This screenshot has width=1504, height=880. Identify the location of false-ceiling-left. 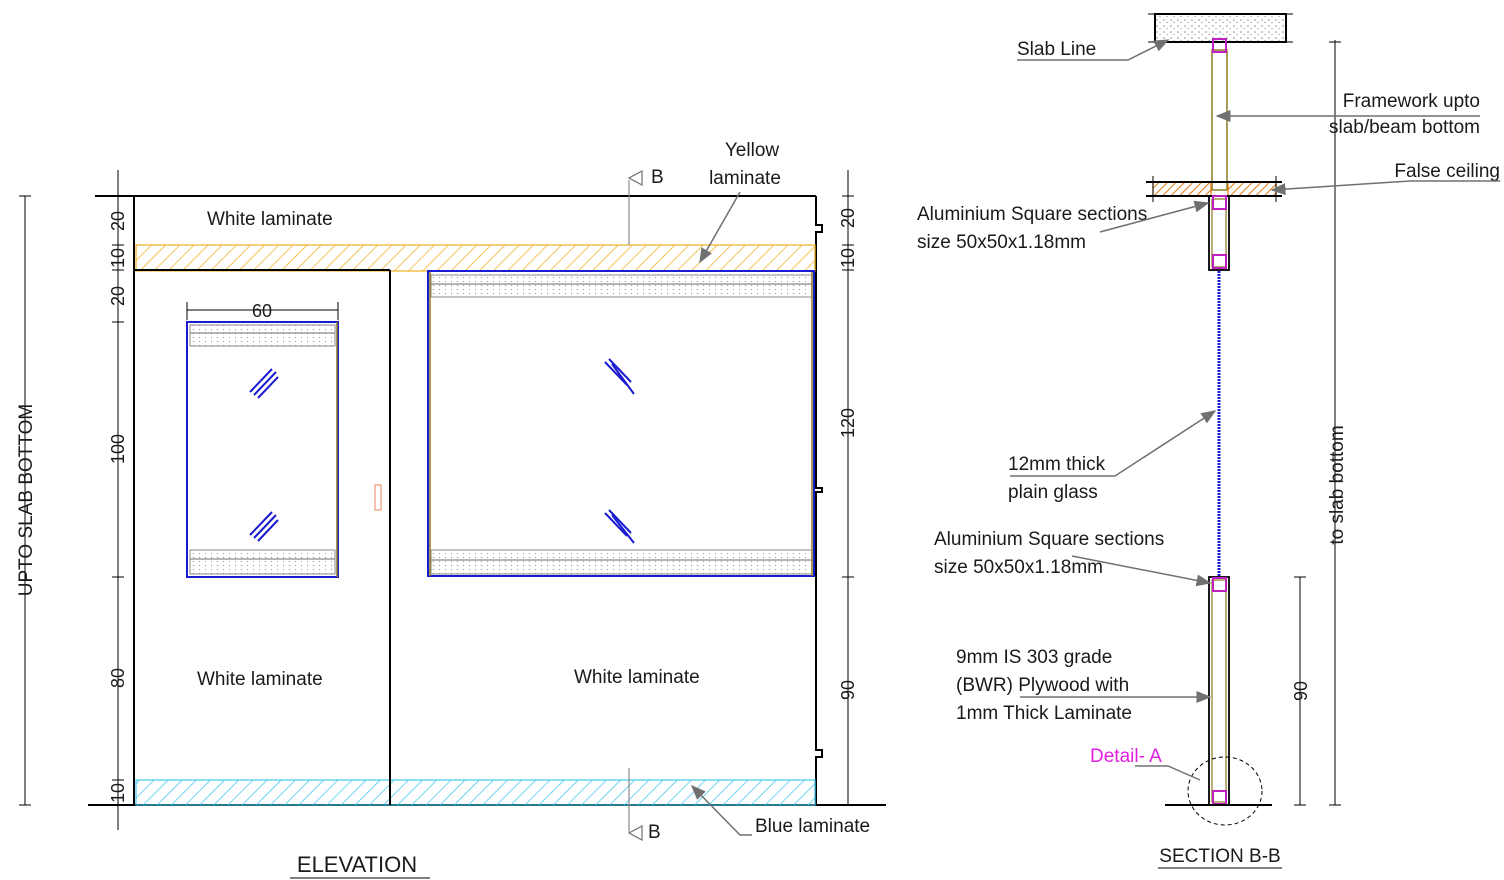
(1182, 189).